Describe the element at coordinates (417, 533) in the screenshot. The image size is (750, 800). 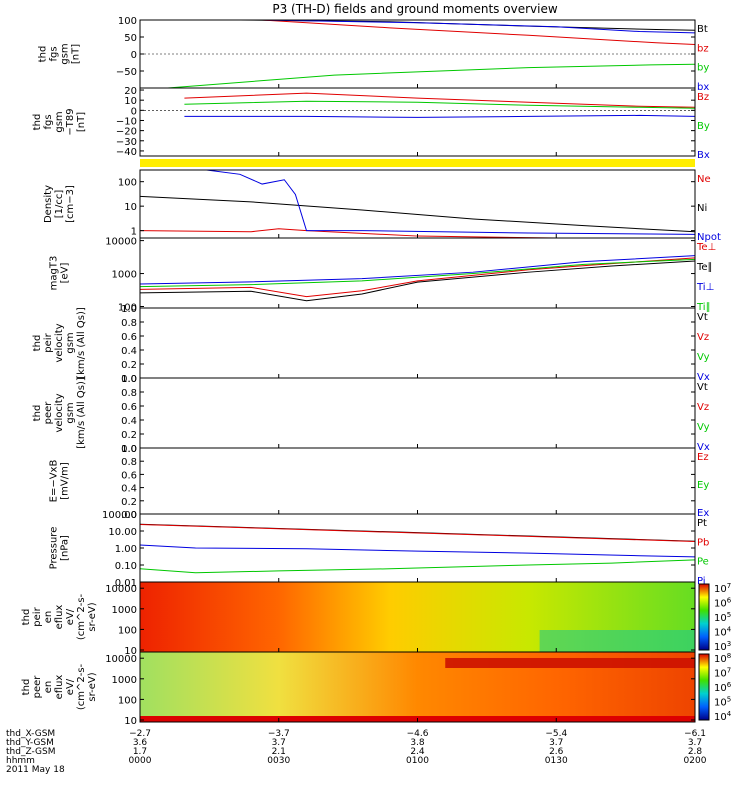
I see `series-Pb` at that location.